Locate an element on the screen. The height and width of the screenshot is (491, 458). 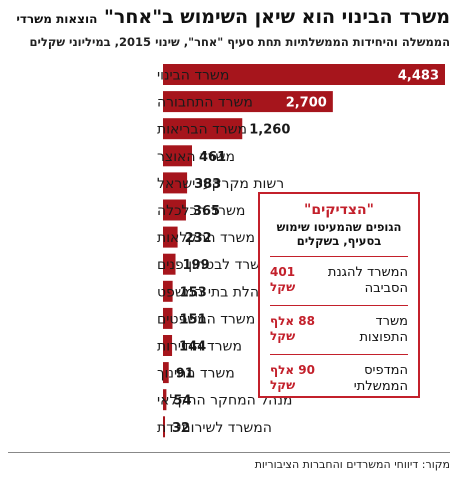
category-label: משרד התחבורה is located at coordinates (205, 103).